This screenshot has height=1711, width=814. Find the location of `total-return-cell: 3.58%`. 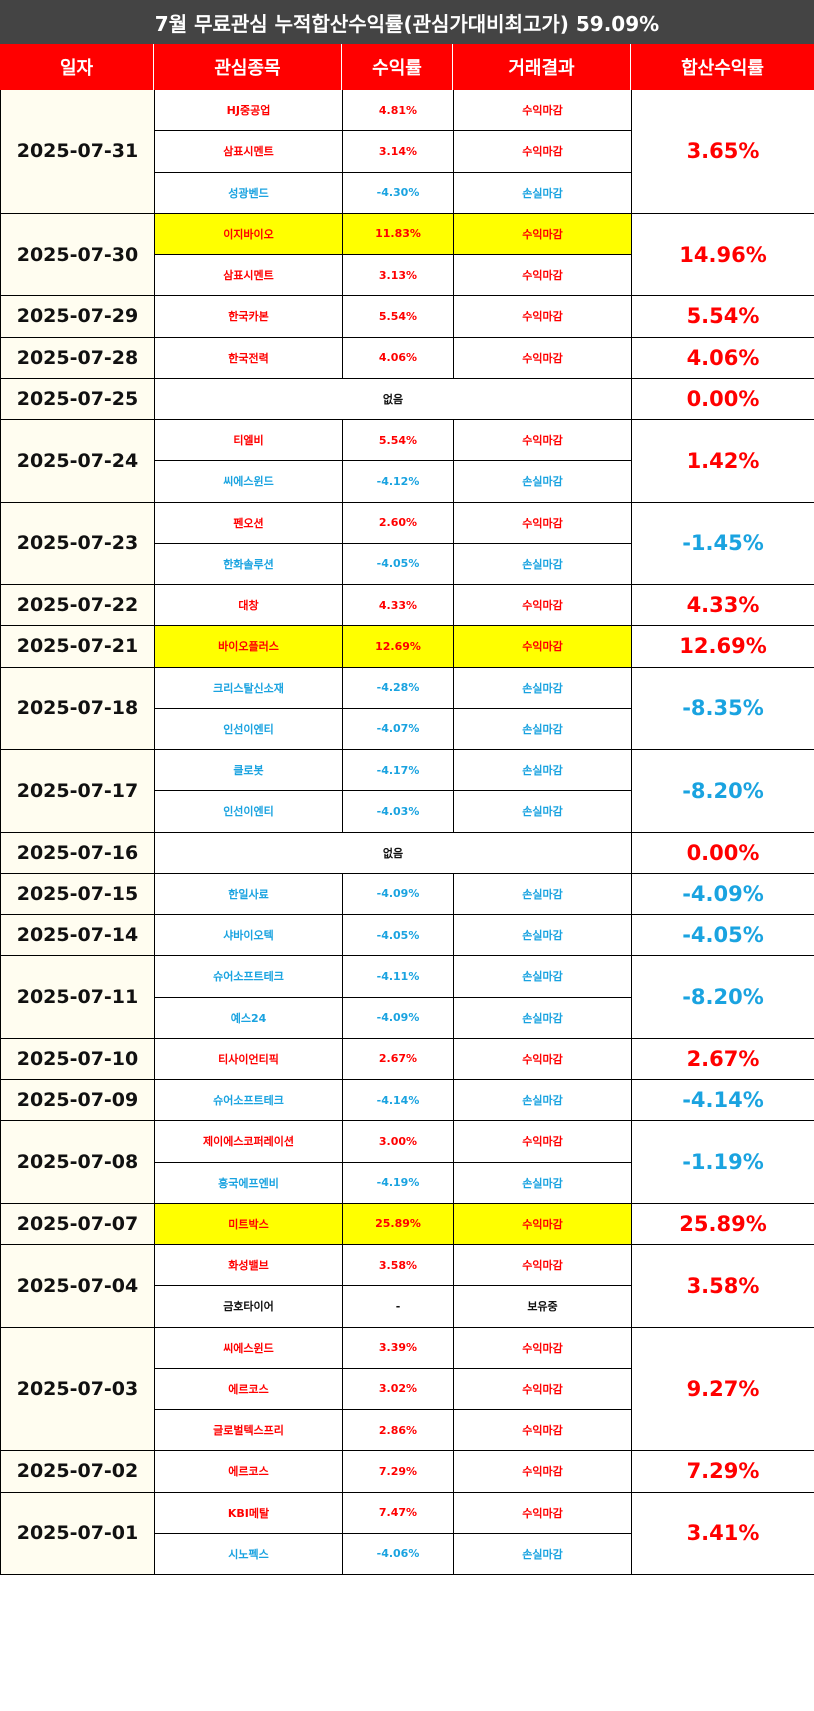

total-return-cell: 3.58% is located at coordinates (723, 1286).